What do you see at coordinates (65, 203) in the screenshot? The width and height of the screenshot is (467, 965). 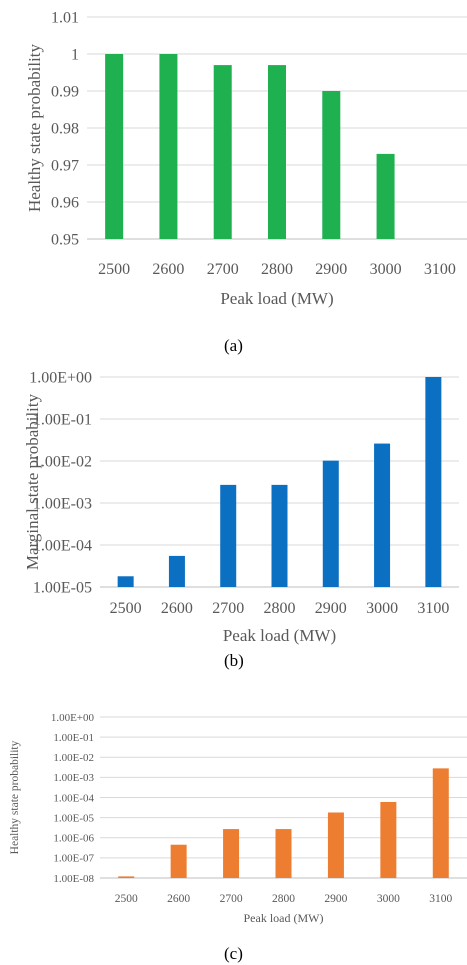 I see `y-tick-label: 0.96` at bounding box center [65, 203].